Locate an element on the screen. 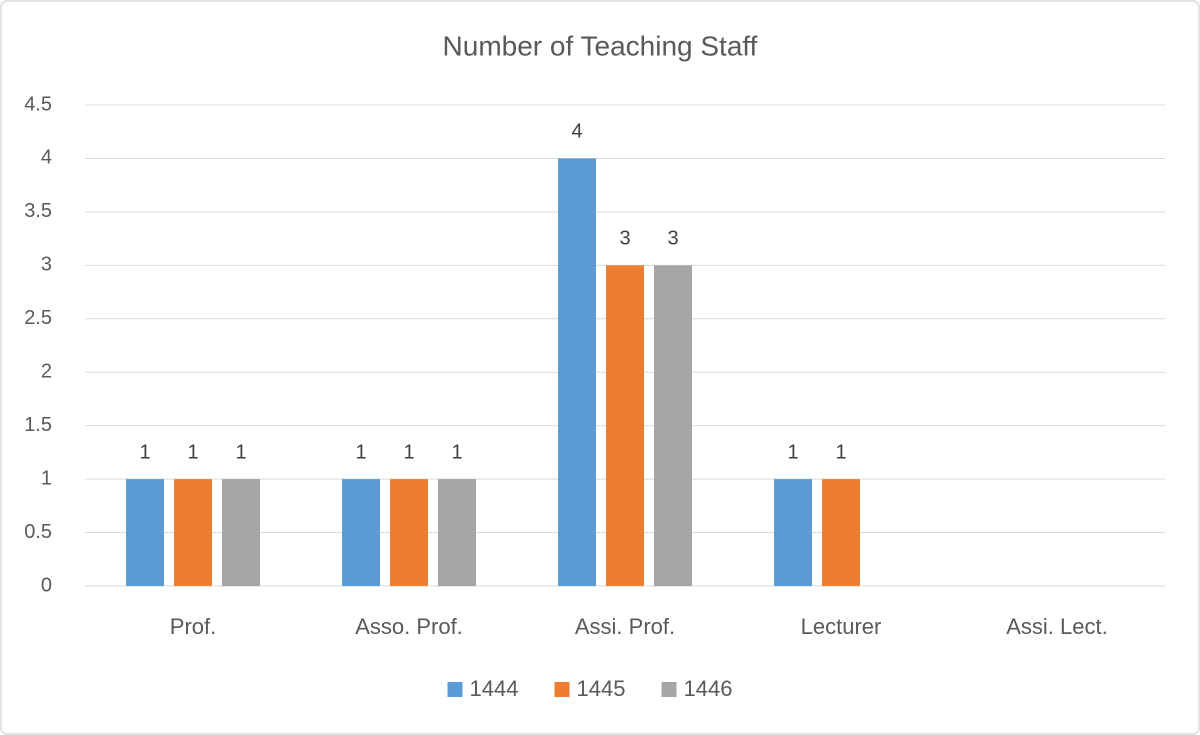 The image size is (1200, 735). x-tick-label: Lecturer is located at coordinates (841, 626).